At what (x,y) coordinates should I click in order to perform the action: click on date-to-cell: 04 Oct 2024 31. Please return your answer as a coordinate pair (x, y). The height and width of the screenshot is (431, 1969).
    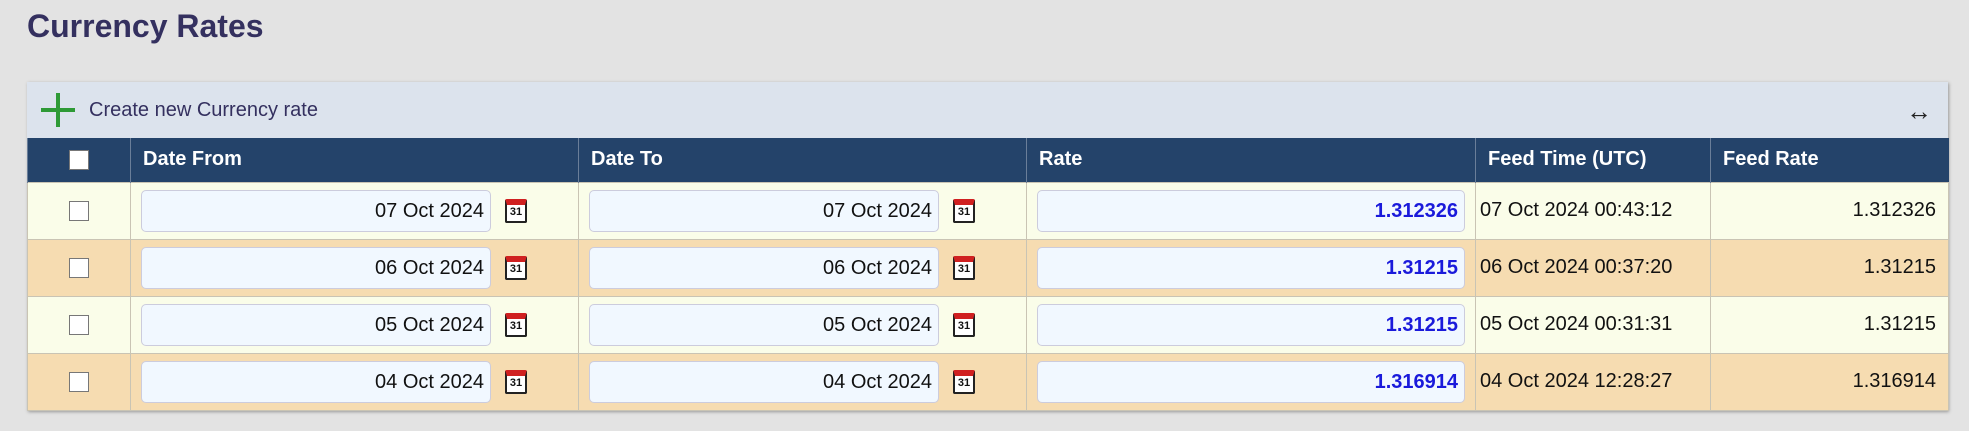
    Looking at the image, I should click on (802, 381).